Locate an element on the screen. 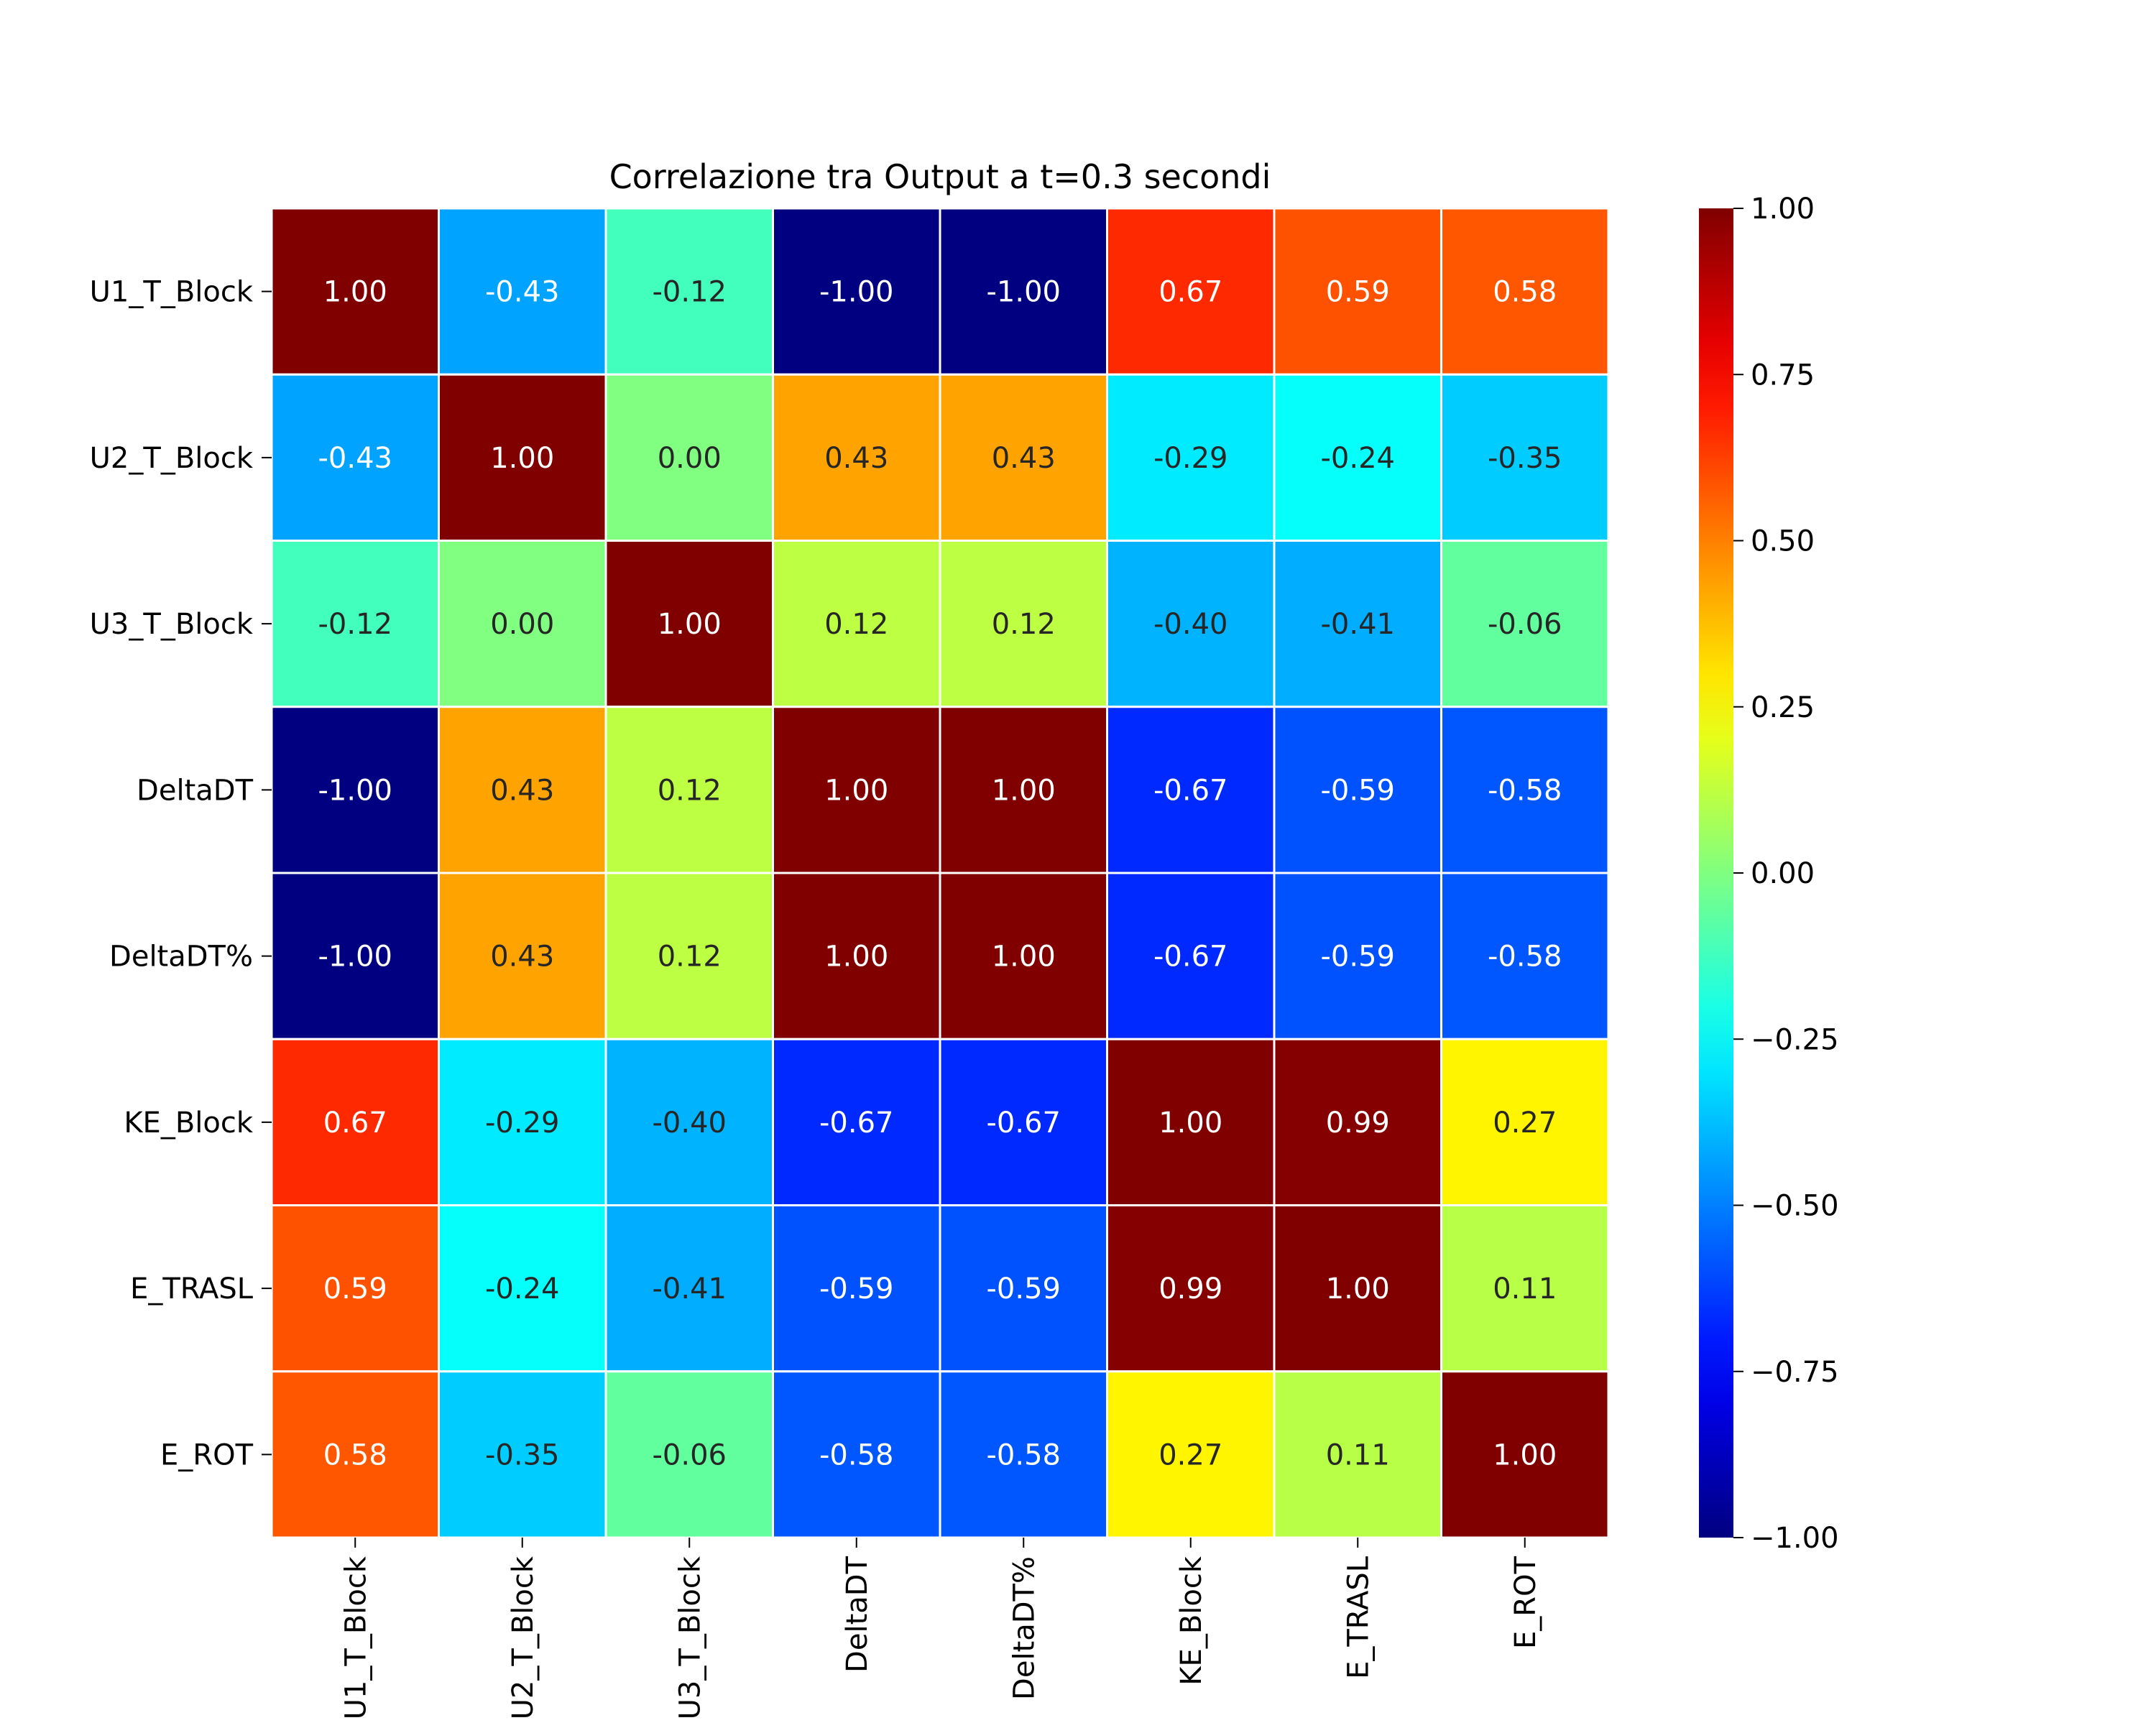 The height and width of the screenshot is (1728, 2156). colorbar-tick-label: −0.25 is located at coordinates (1795, 1039).